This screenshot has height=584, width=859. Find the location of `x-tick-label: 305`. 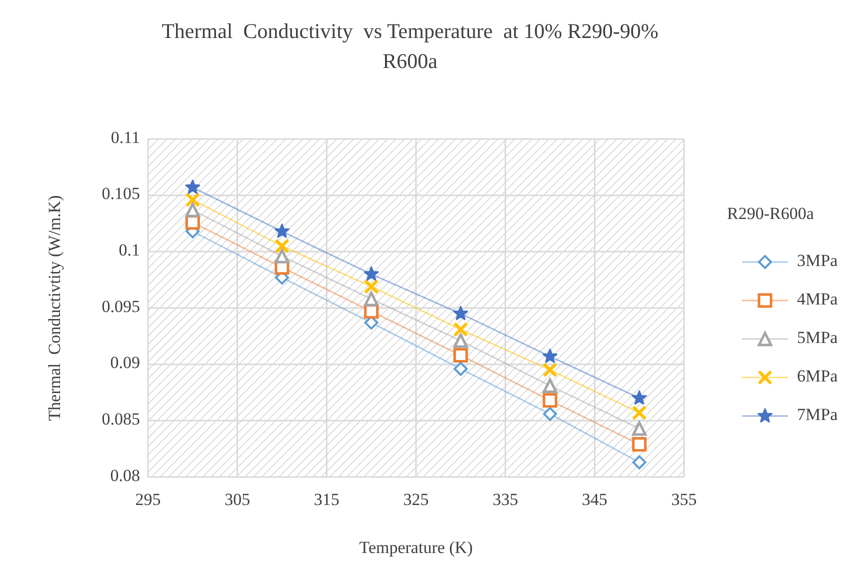

x-tick-label: 305 is located at coordinates (237, 499).